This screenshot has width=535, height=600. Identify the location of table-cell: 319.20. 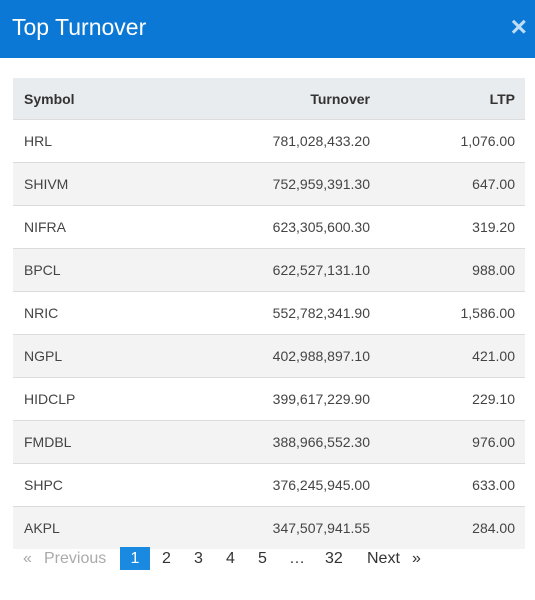
(451, 227).